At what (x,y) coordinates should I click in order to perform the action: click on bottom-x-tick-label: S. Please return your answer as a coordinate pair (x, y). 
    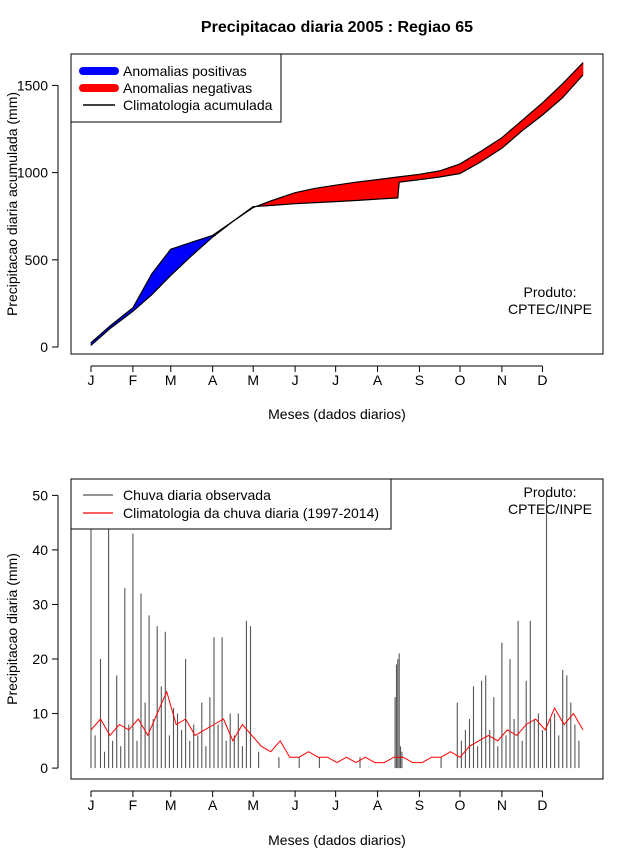
    Looking at the image, I should click on (419, 805).